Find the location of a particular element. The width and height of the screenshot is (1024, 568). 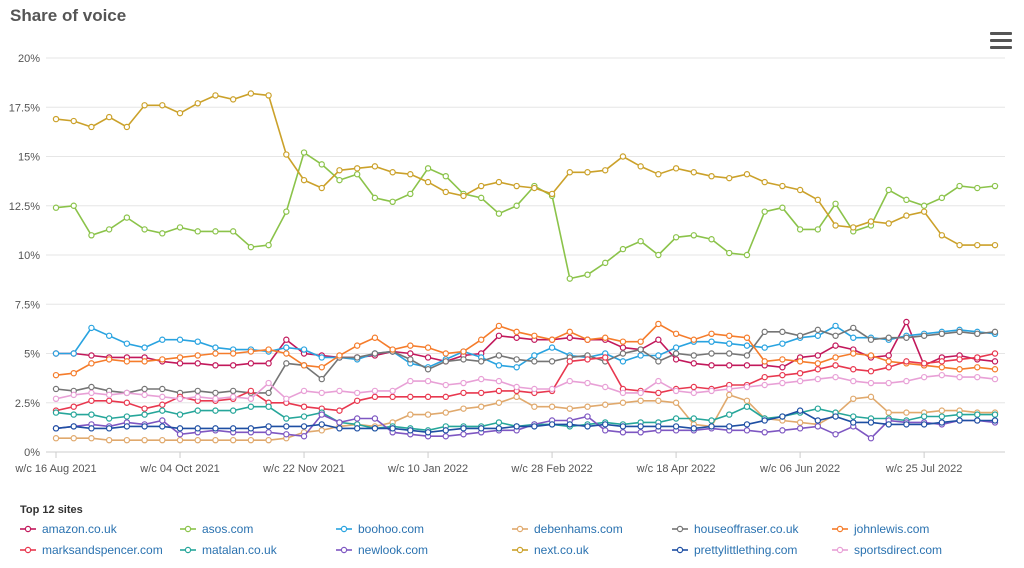

legend-item-marksandspencer.com: marksandspencer.com is located at coordinates (91, 550).